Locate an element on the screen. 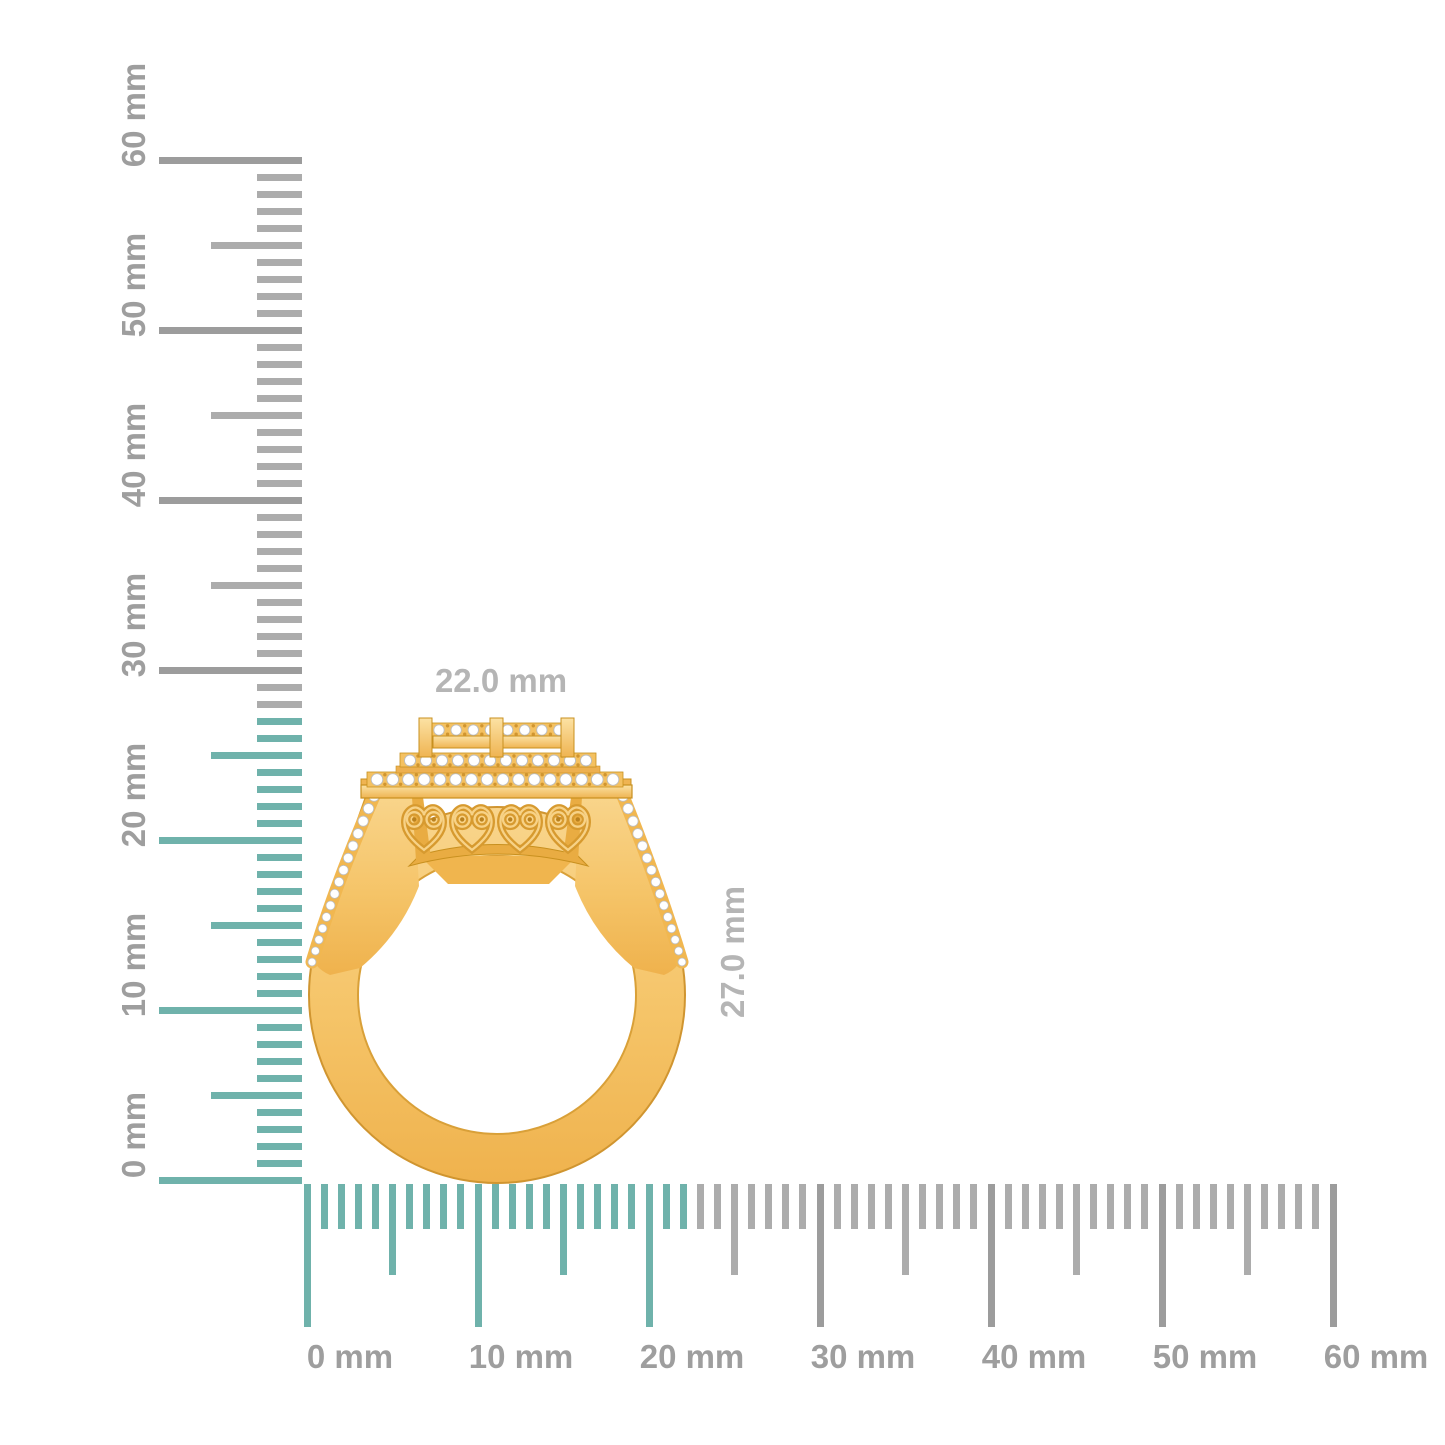 This screenshot has height=1445, width=1445. ring-height-dimension-label: 27.0 mm is located at coordinates (732, 952).